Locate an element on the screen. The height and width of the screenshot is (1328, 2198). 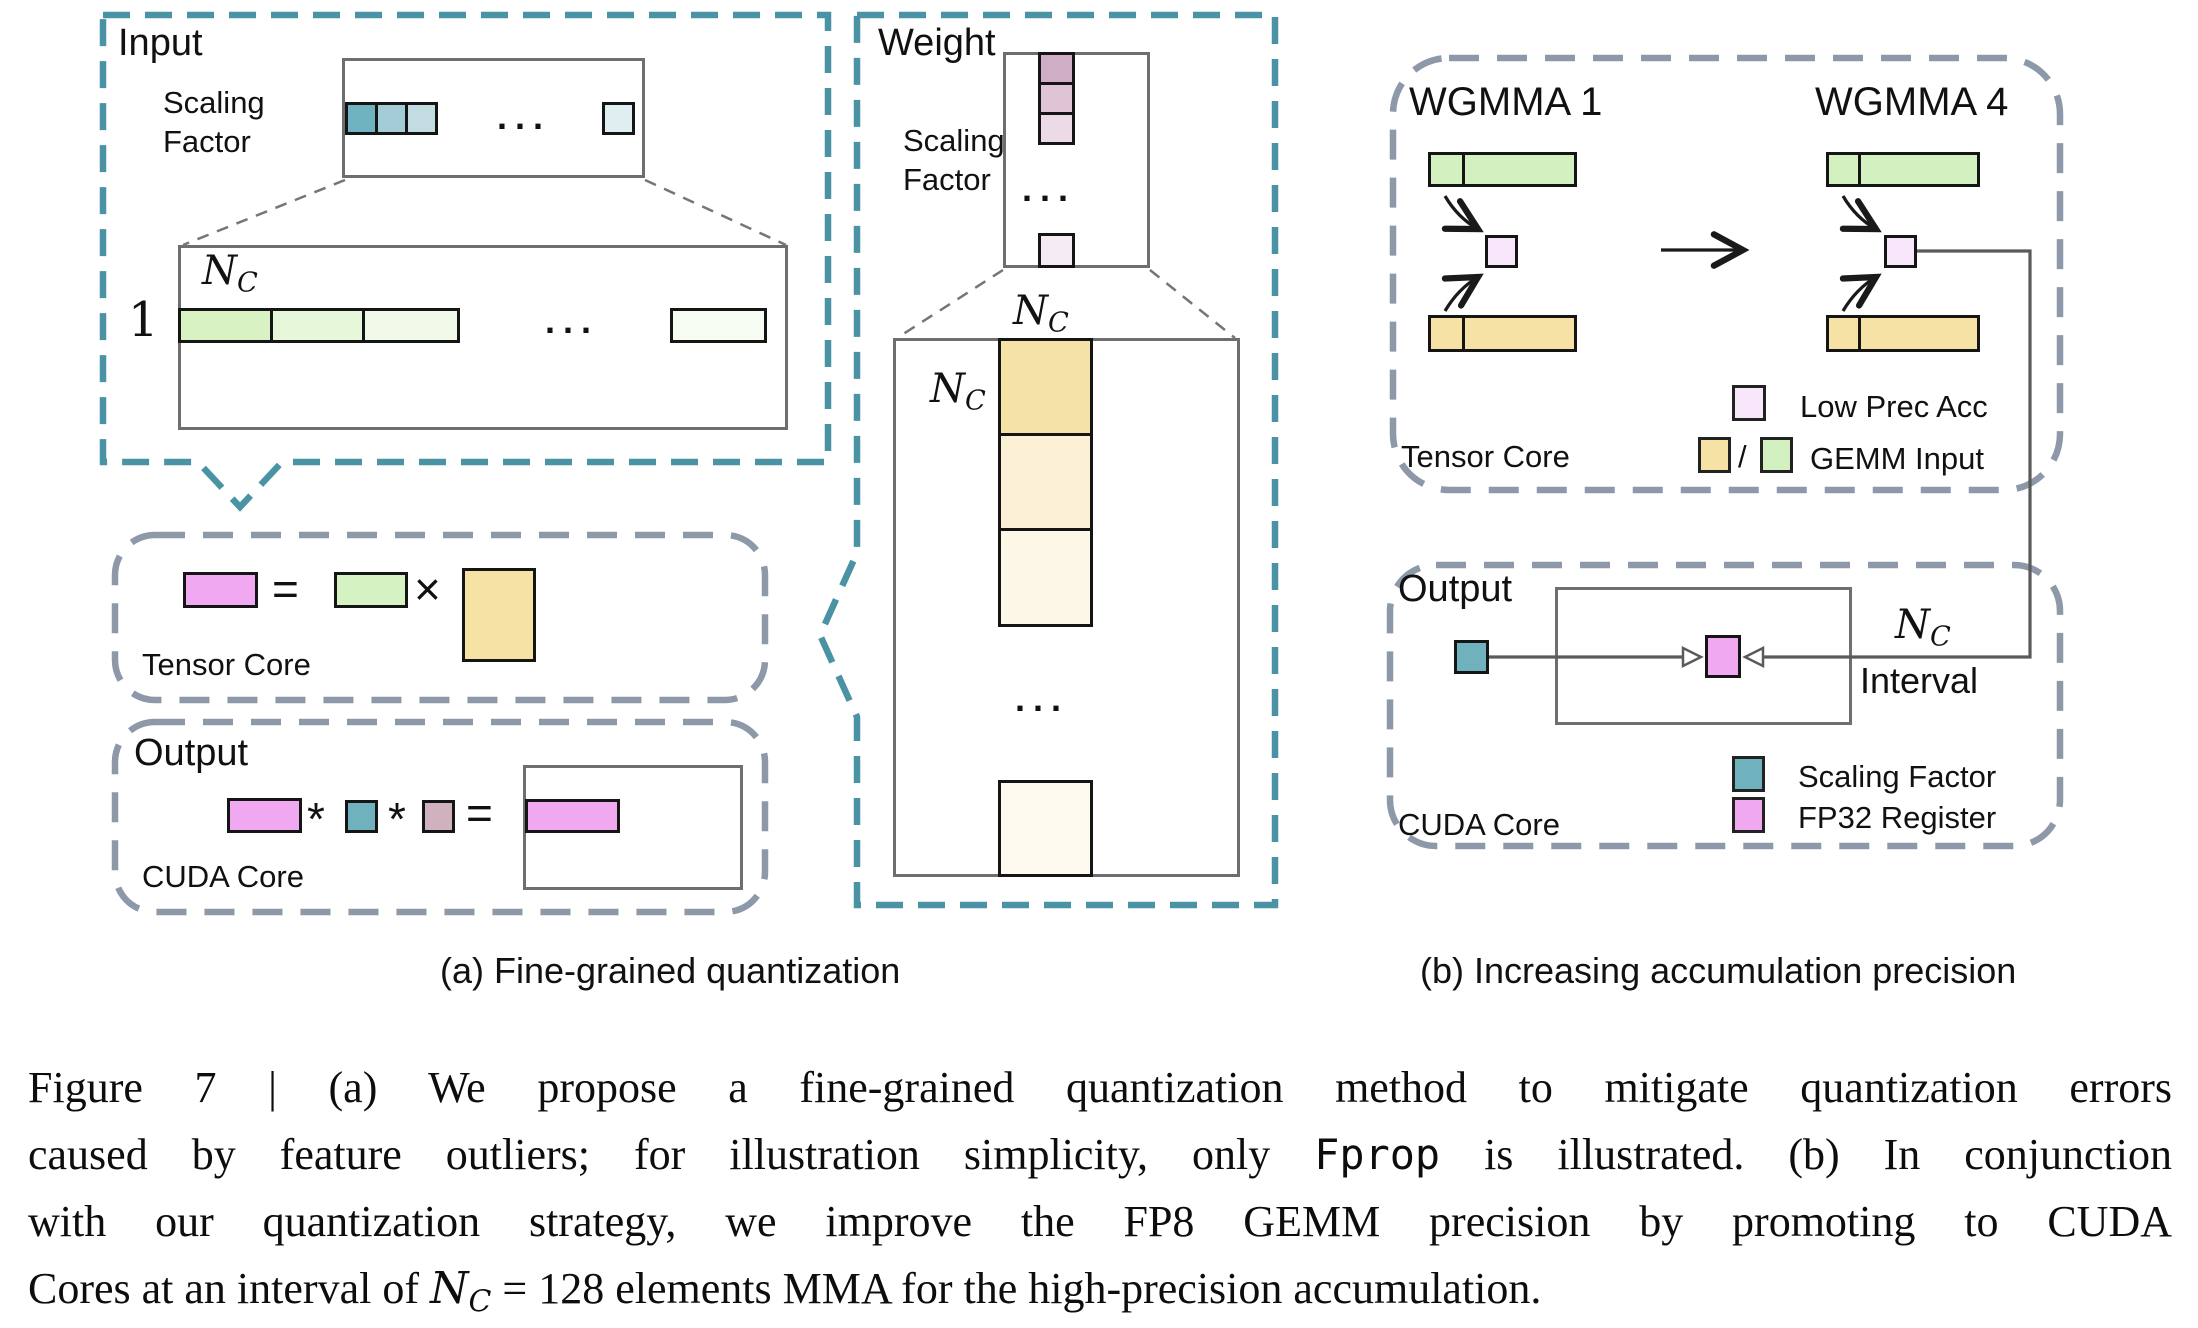
wgmma4-gemm-input-top is located at coordinates (1903, 169).